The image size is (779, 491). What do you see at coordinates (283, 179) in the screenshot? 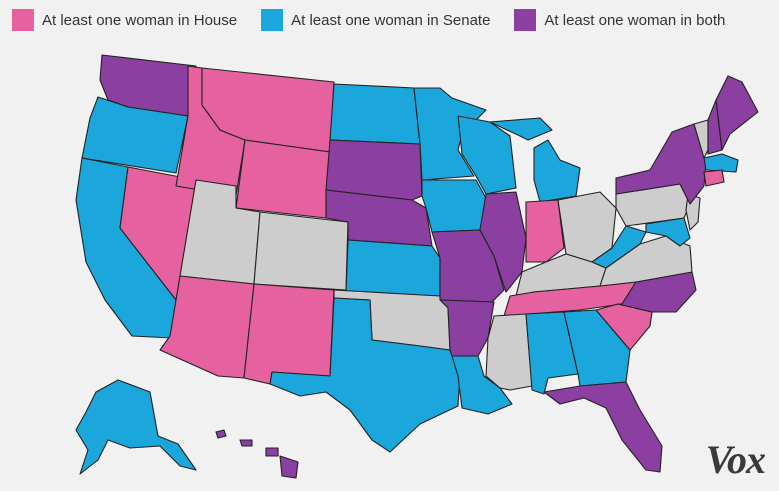
I see `state-WY` at bounding box center [283, 179].